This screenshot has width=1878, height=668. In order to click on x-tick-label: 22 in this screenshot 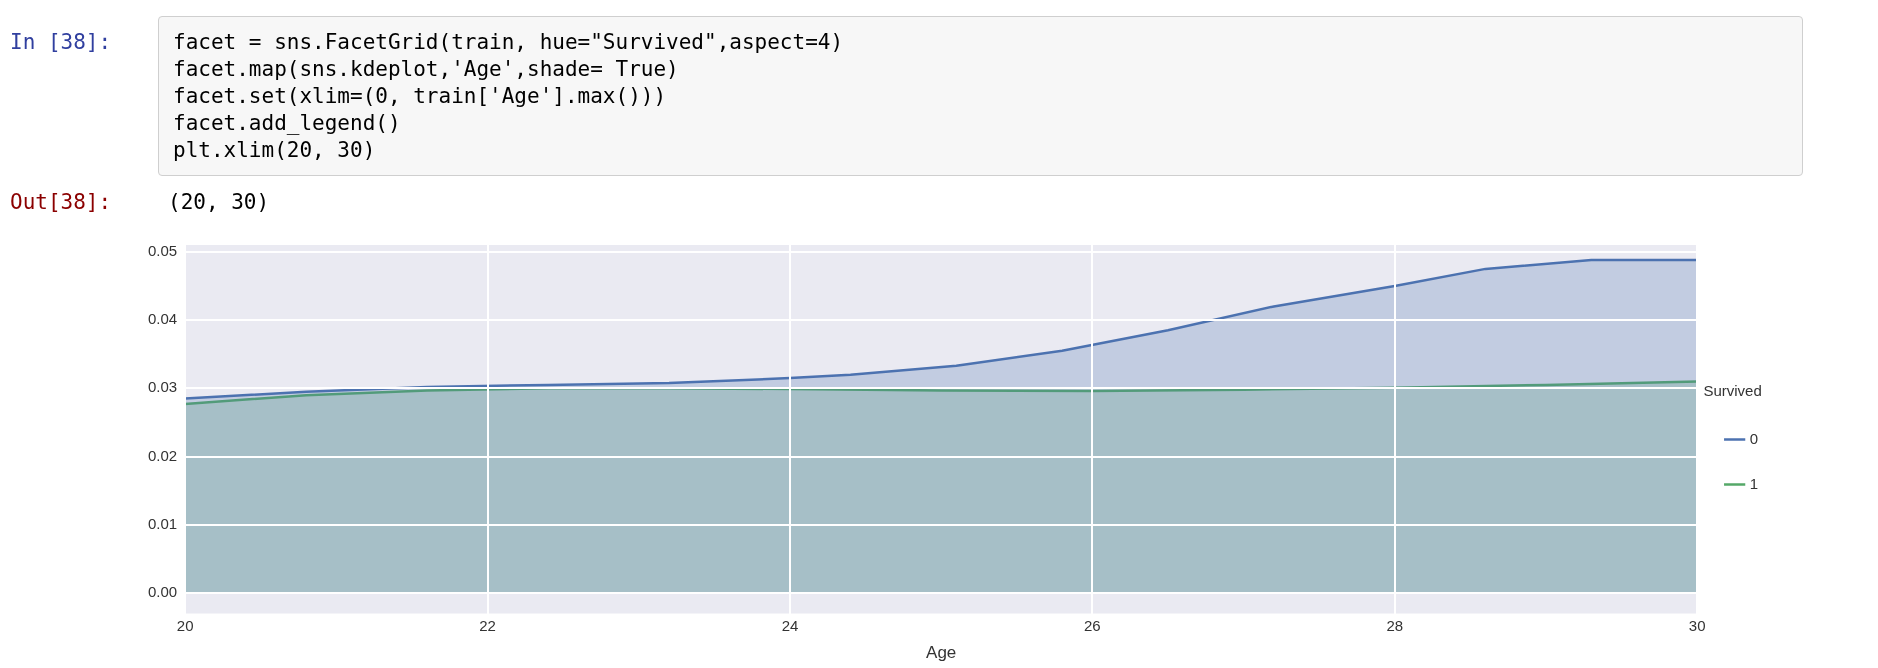, I will do `click(487, 625)`.